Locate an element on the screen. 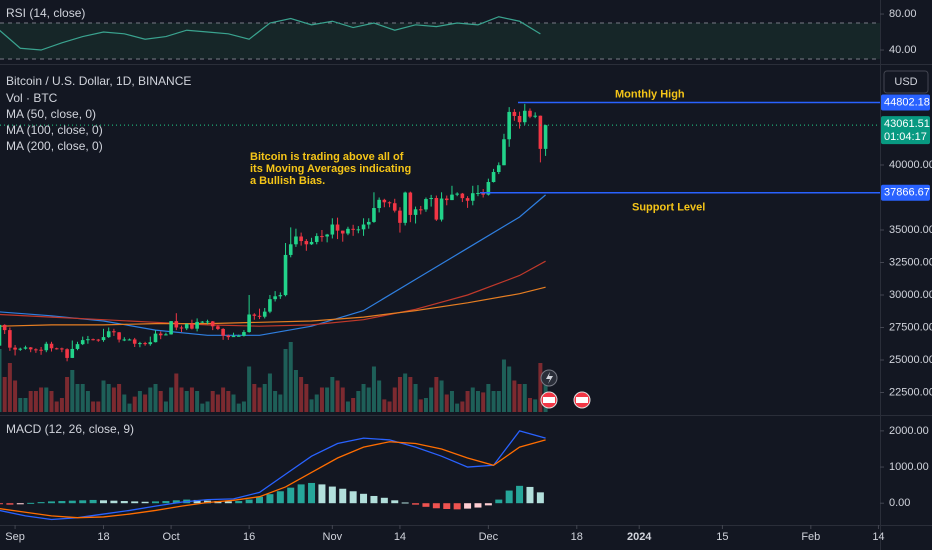  rsi-legend: RSI (14, close) is located at coordinates (45, 13).